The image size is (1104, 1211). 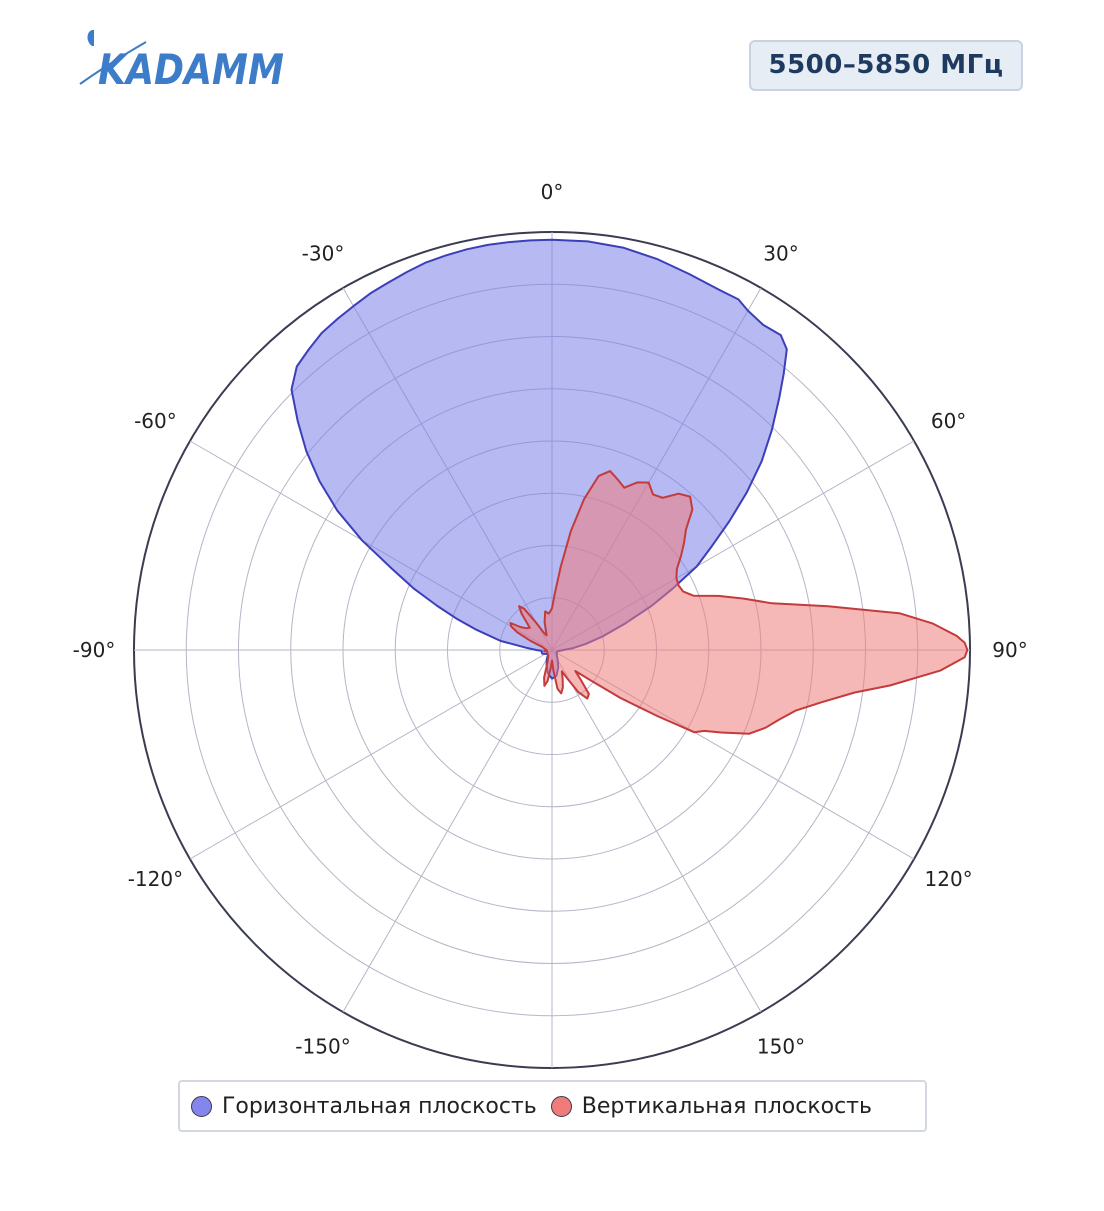 I want to click on angular-tick-label: -120°, so click(x=155, y=879).